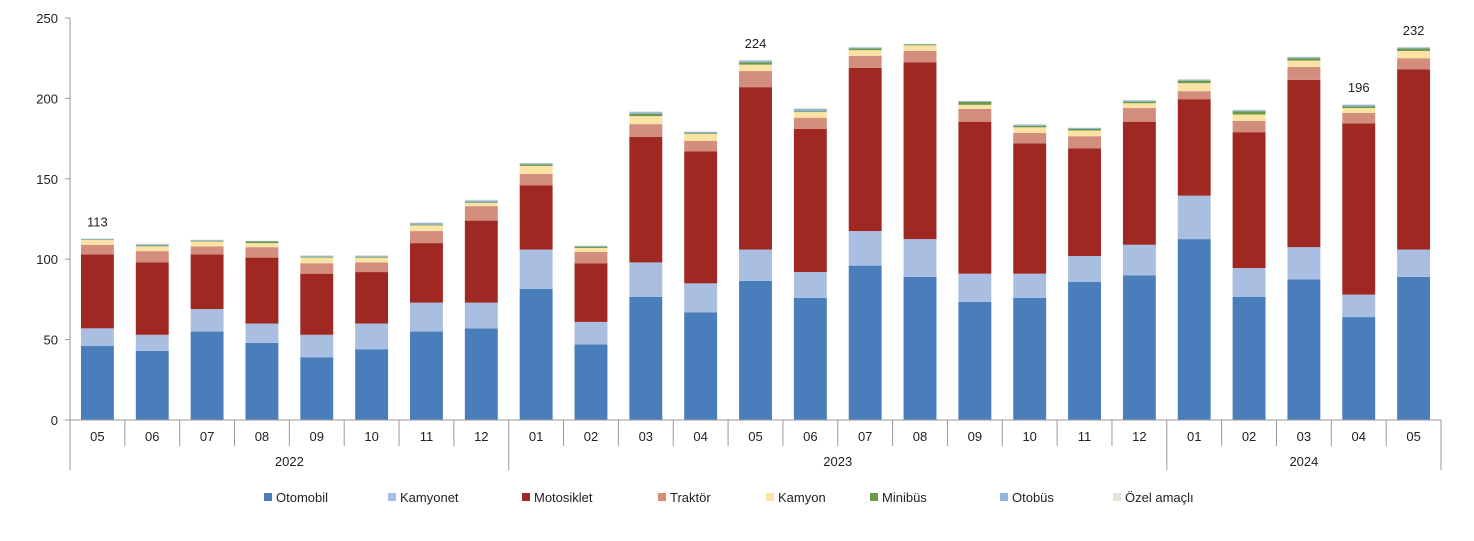 Image resolution: width=1474 pixels, height=541 pixels. What do you see at coordinates (54, 420) in the screenshot?
I see `y-tick-label: 0` at bounding box center [54, 420].